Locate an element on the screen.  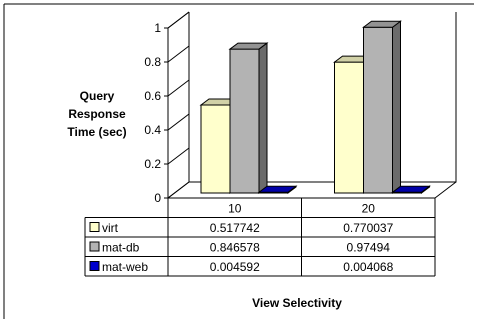
y-tick-label: 0.8 is located at coordinates (152, 62).